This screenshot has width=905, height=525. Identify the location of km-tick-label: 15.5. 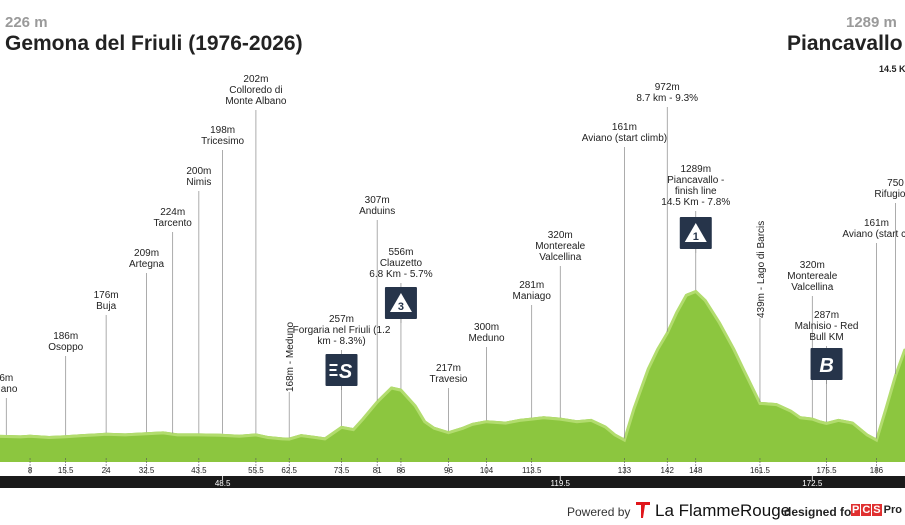
(66, 470).